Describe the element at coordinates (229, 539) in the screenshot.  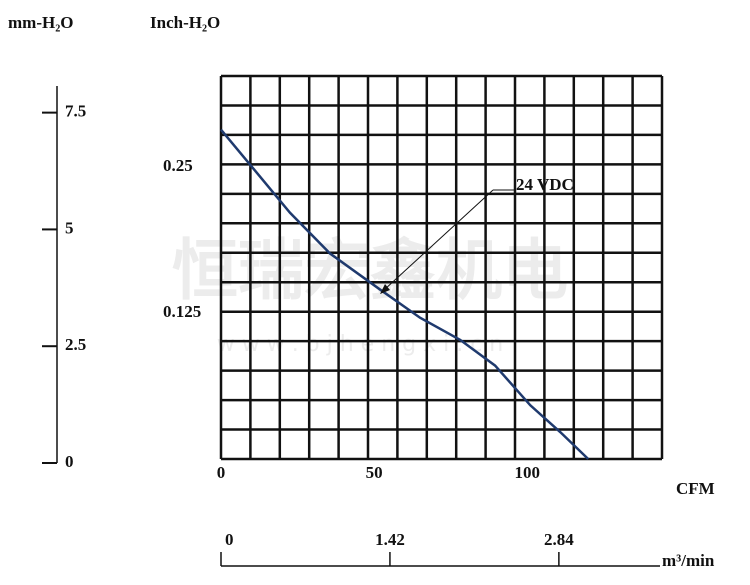
I see `m3-tick-label: 0` at that location.